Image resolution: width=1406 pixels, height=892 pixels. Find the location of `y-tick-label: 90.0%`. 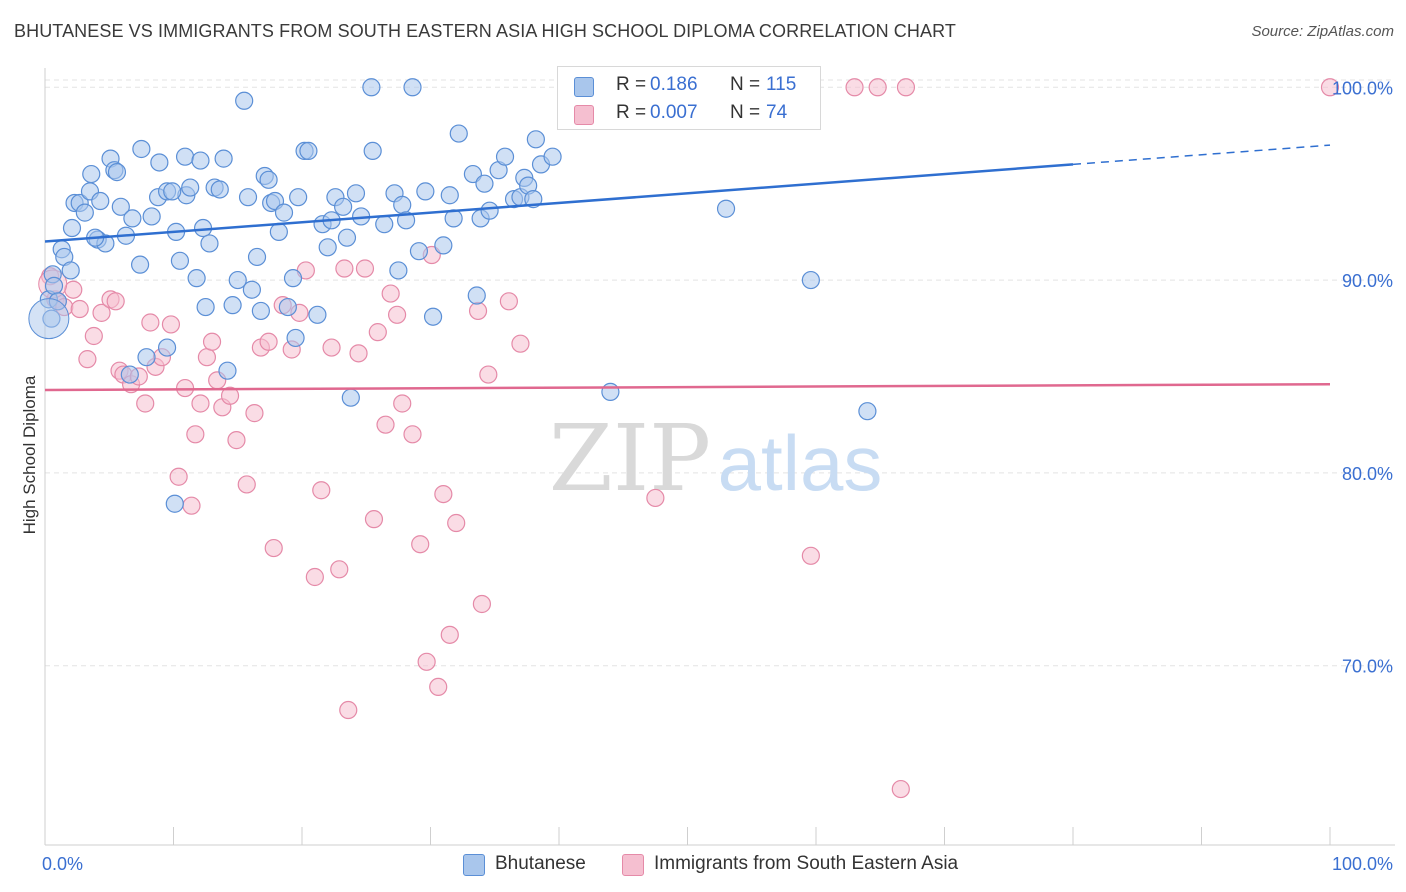

y-tick-label: 90.0% is located at coordinates (1367, 281).